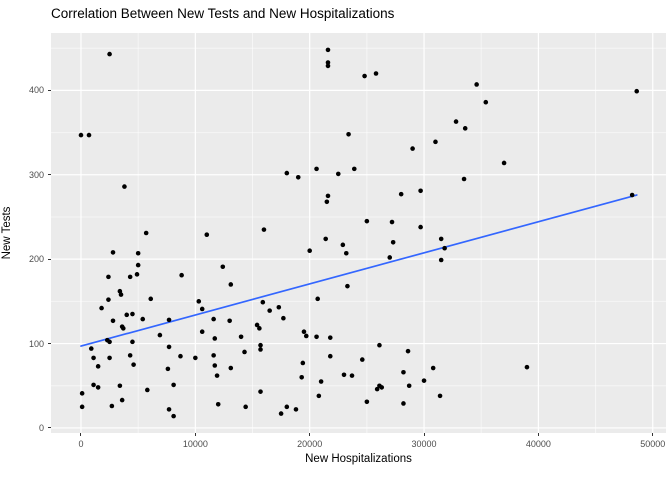 The image size is (672, 480). Describe the element at coordinates (538, 444) in the screenshot. I see `x-tick-label: 40000` at that location.